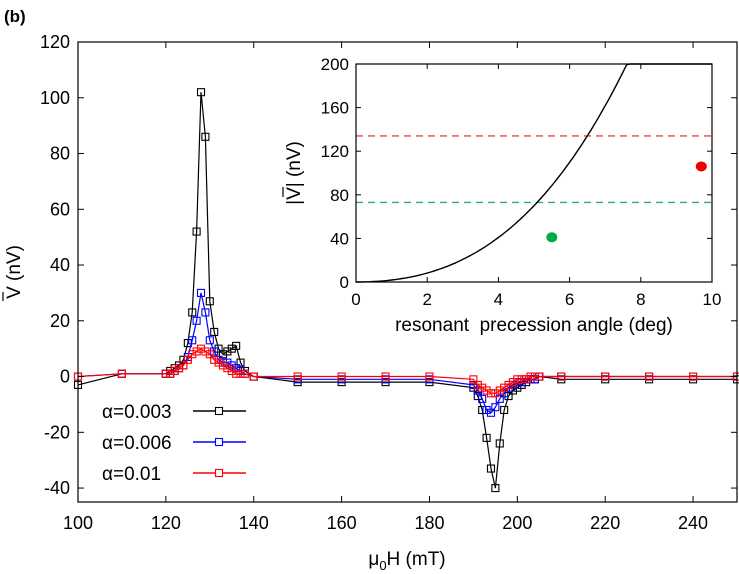  Describe the element at coordinates (14, 272) in the screenshot. I see `main-y-axis-label: V (nV)` at that location.